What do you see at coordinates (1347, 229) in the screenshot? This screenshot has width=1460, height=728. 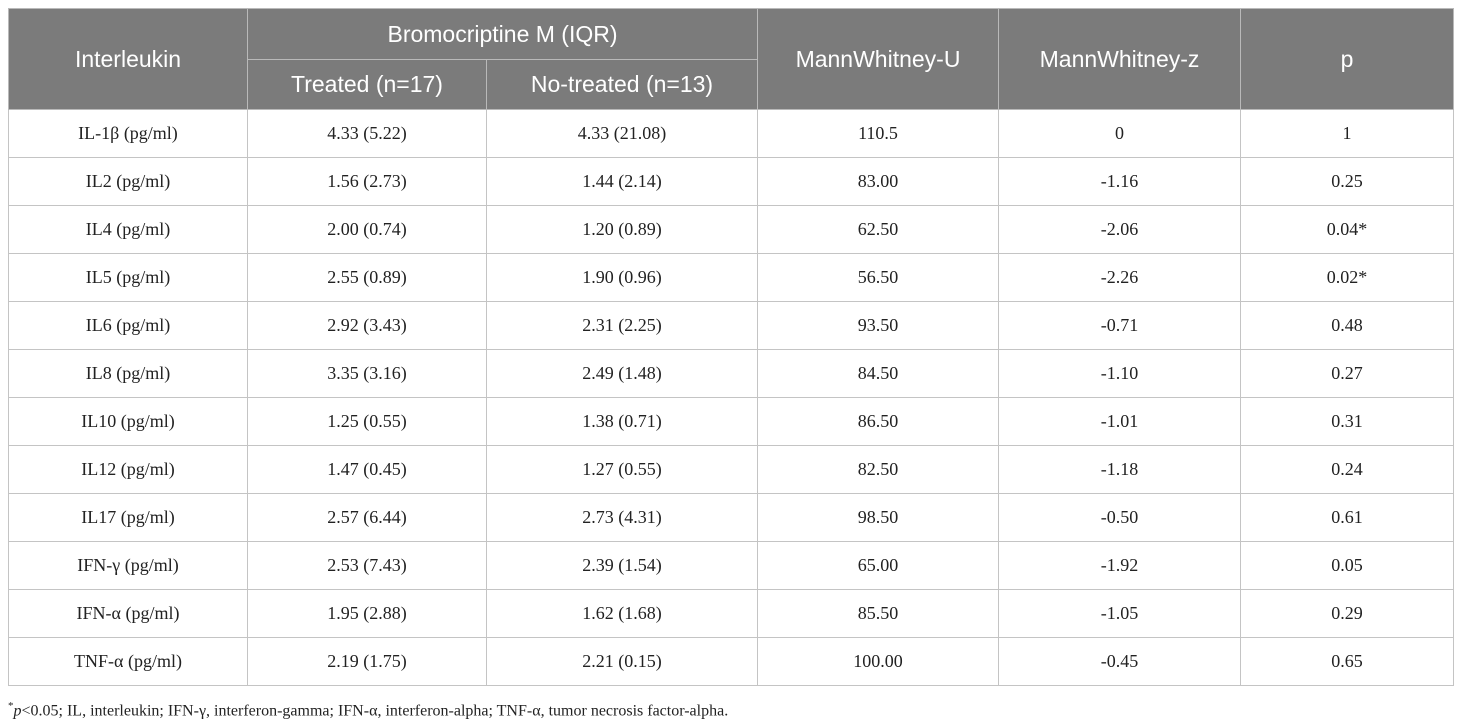 I see `cell-p-value: 0.04*` at bounding box center [1347, 229].